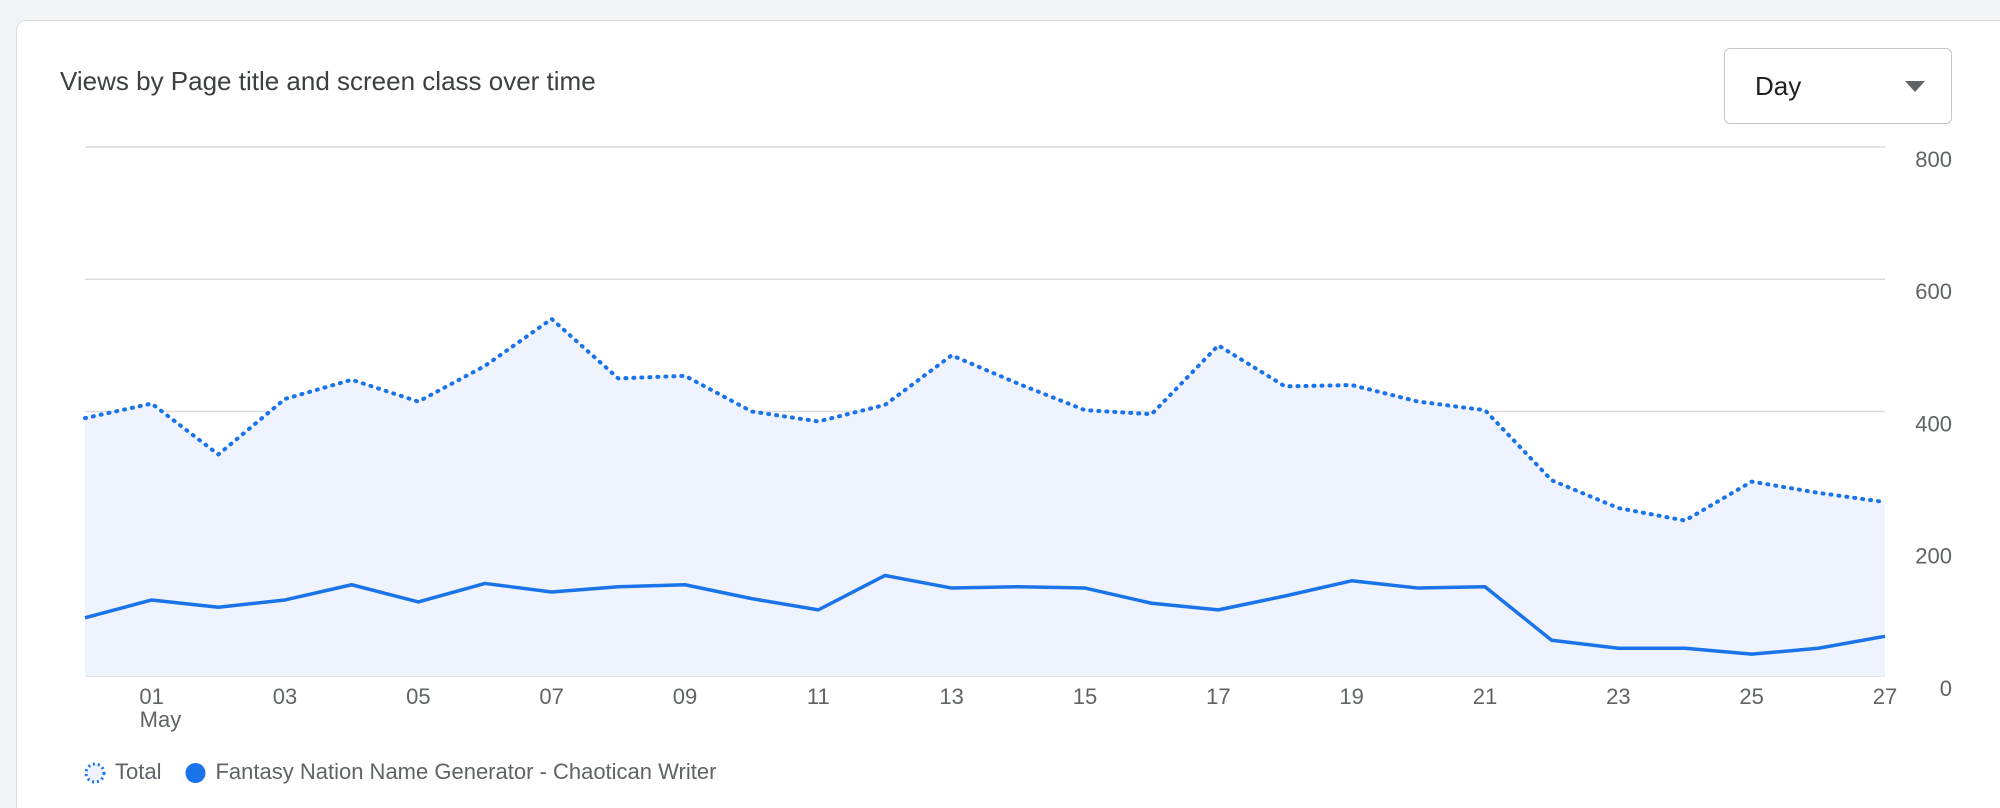 The height and width of the screenshot is (808, 2000). I want to click on x-tick-label: 21, so click(1485, 696).